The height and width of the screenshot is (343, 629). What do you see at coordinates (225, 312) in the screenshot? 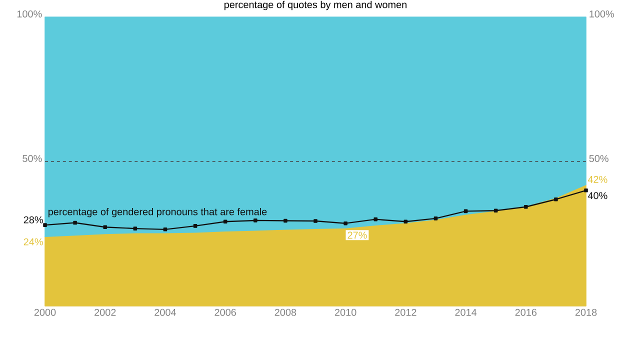
I see `x-tick-label: 2006` at bounding box center [225, 312].